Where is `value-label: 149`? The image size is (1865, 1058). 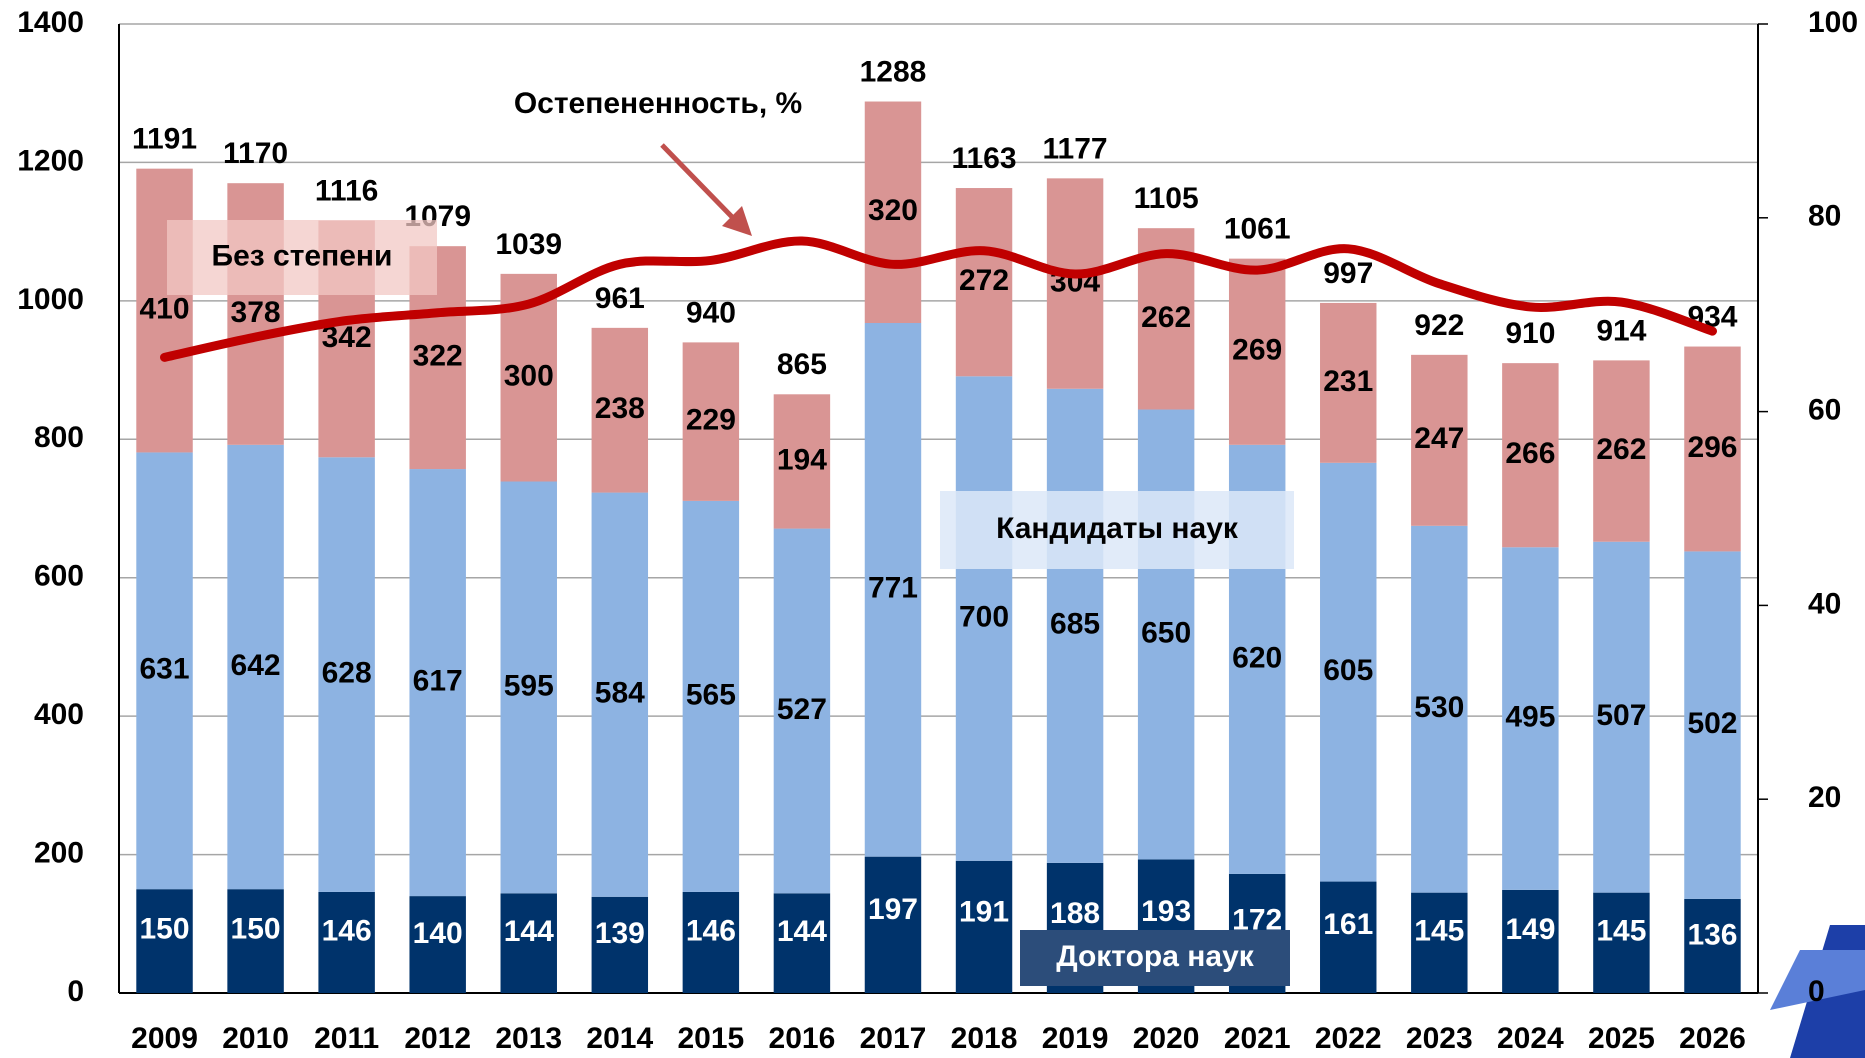
value-label: 149 is located at coordinates (1530, 929).